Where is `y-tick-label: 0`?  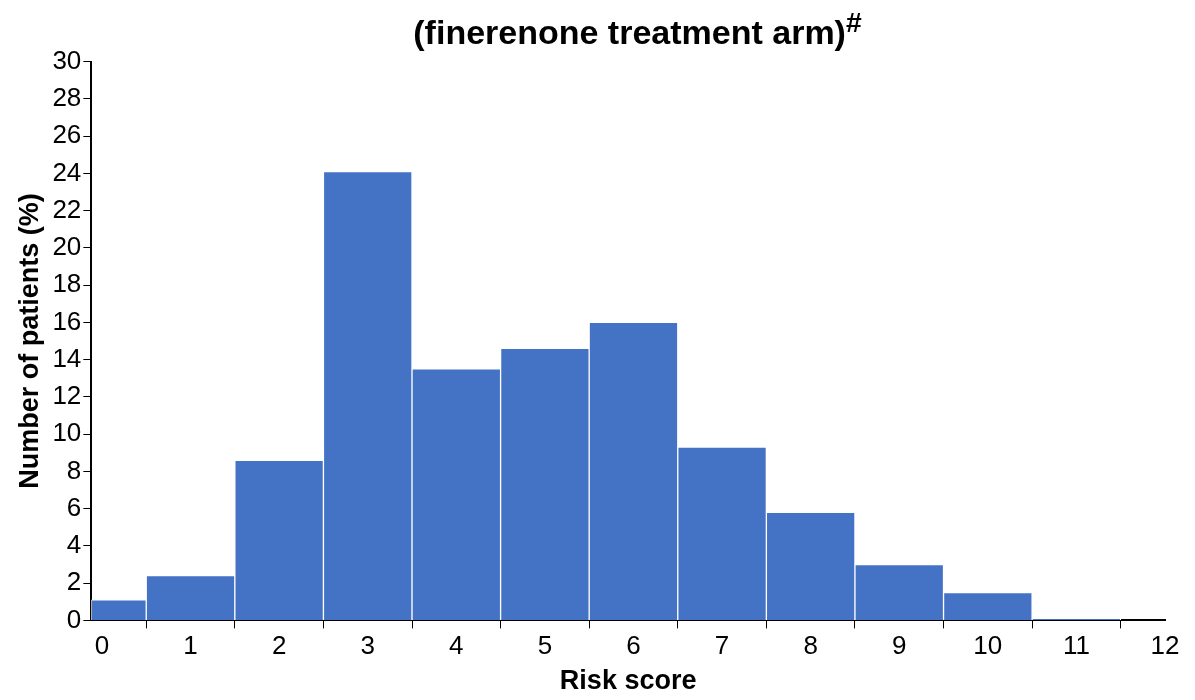
y-tick-label: 0 is located at coordinates (74, 618).